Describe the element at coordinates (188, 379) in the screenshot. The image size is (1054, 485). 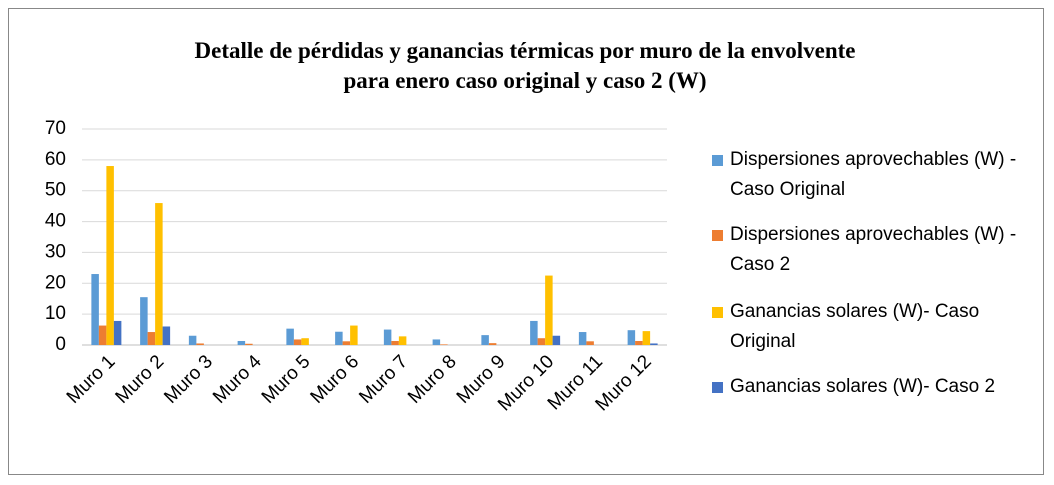
I see `x-tick-label: Muro 3` at that location.